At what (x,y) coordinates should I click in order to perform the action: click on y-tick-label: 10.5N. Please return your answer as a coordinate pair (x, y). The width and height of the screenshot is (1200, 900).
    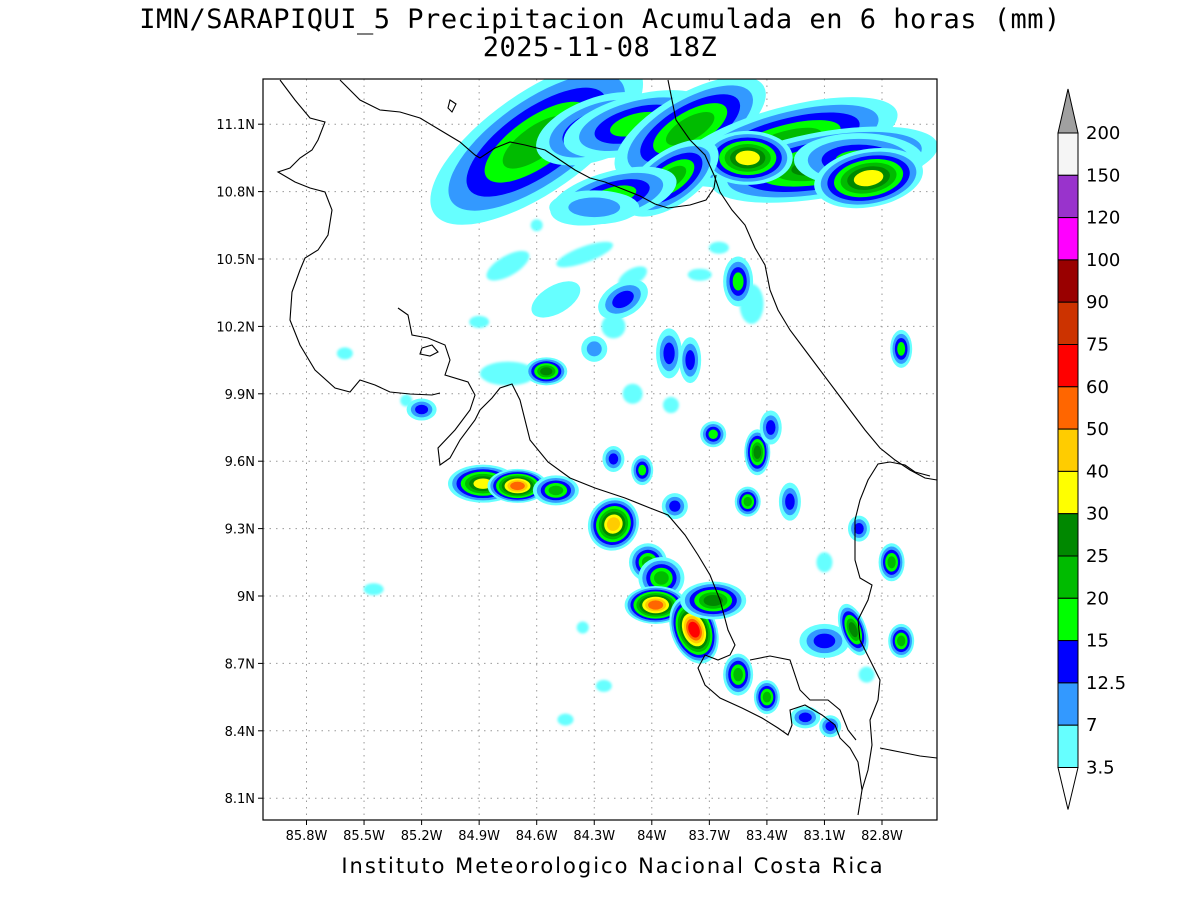
    Looking at the image, I should click on (235, 260).